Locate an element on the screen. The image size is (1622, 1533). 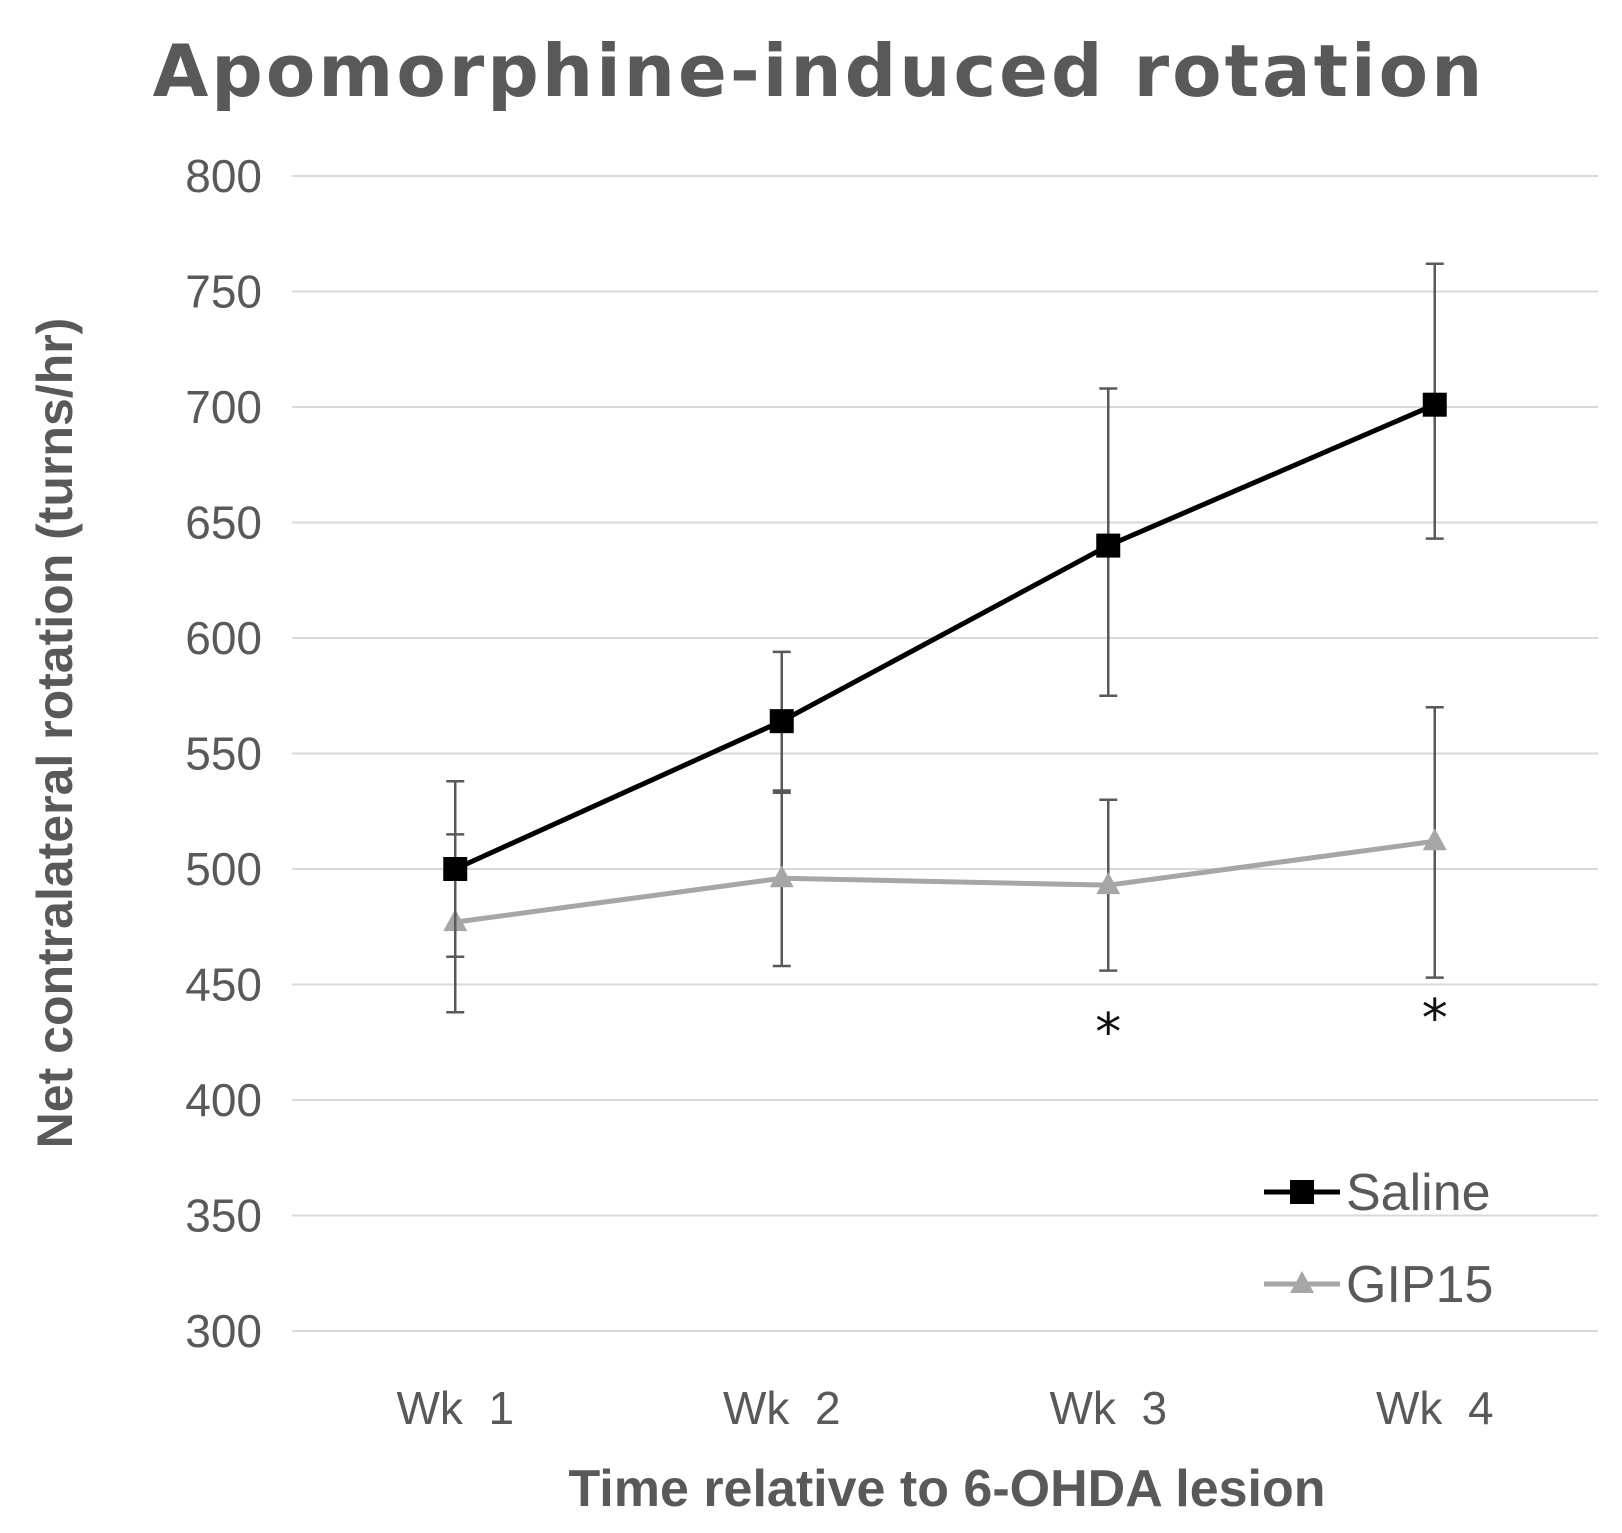
x-tick-label: Wk 1 is located at coordinates (455, 1408).